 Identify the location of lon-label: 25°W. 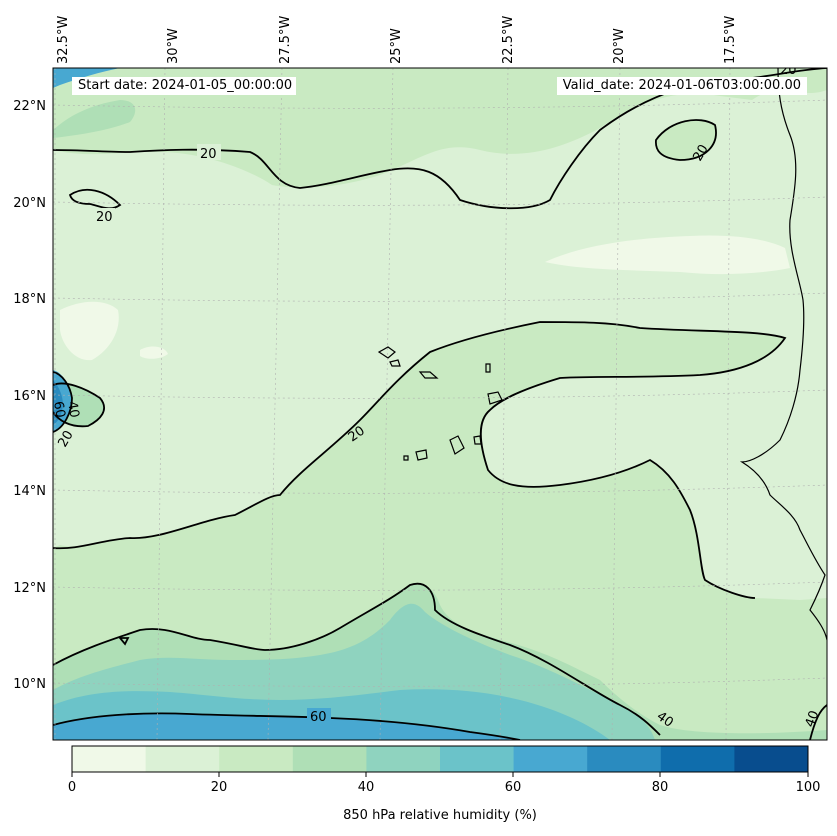
(396, 46).